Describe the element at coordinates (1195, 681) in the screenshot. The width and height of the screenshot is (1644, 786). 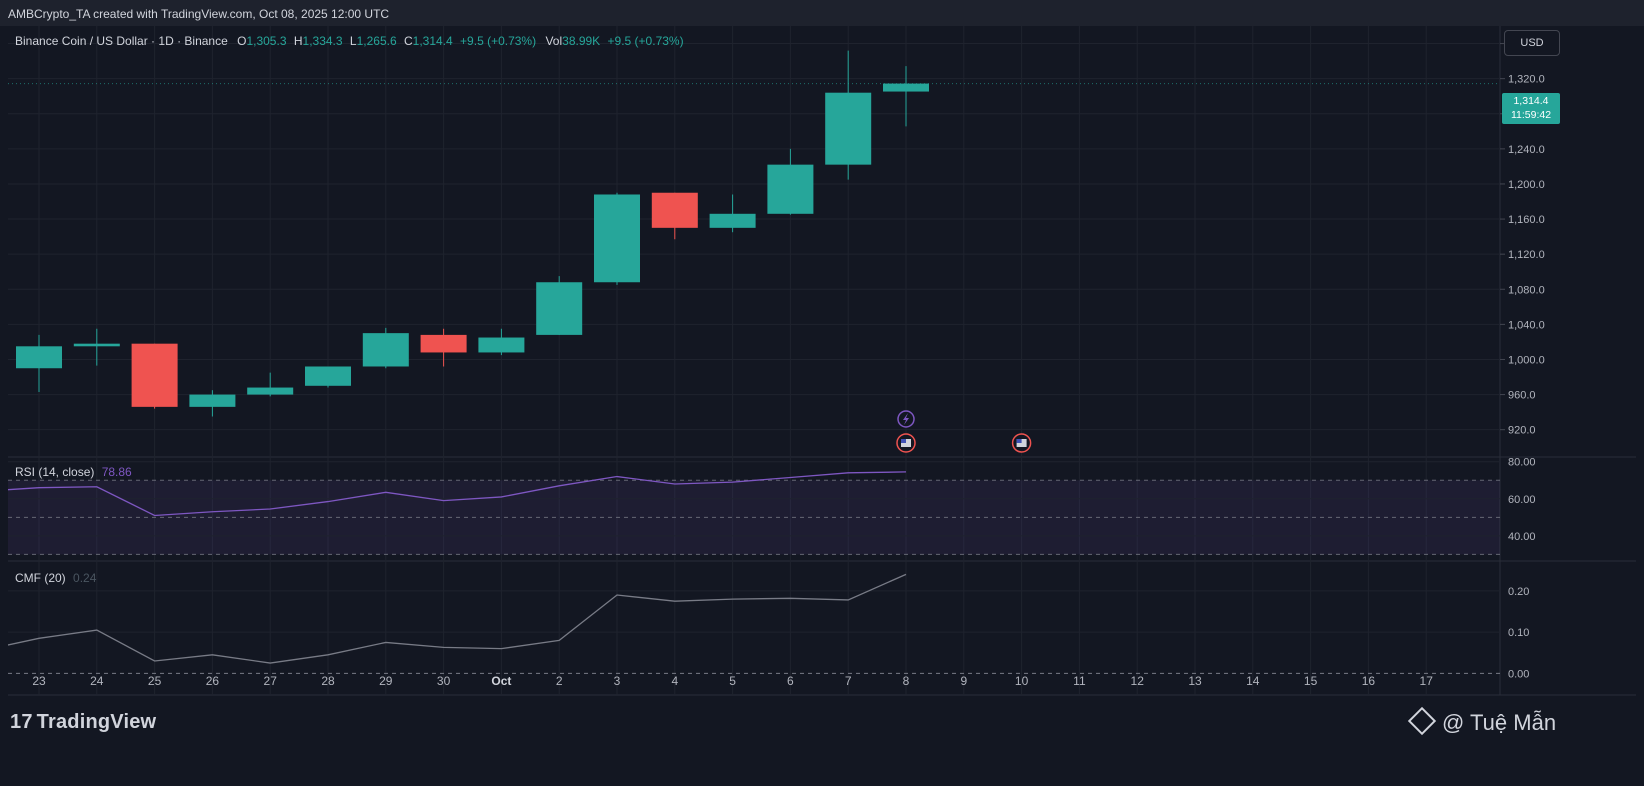
I see `x-tick-label: 13` at that location.